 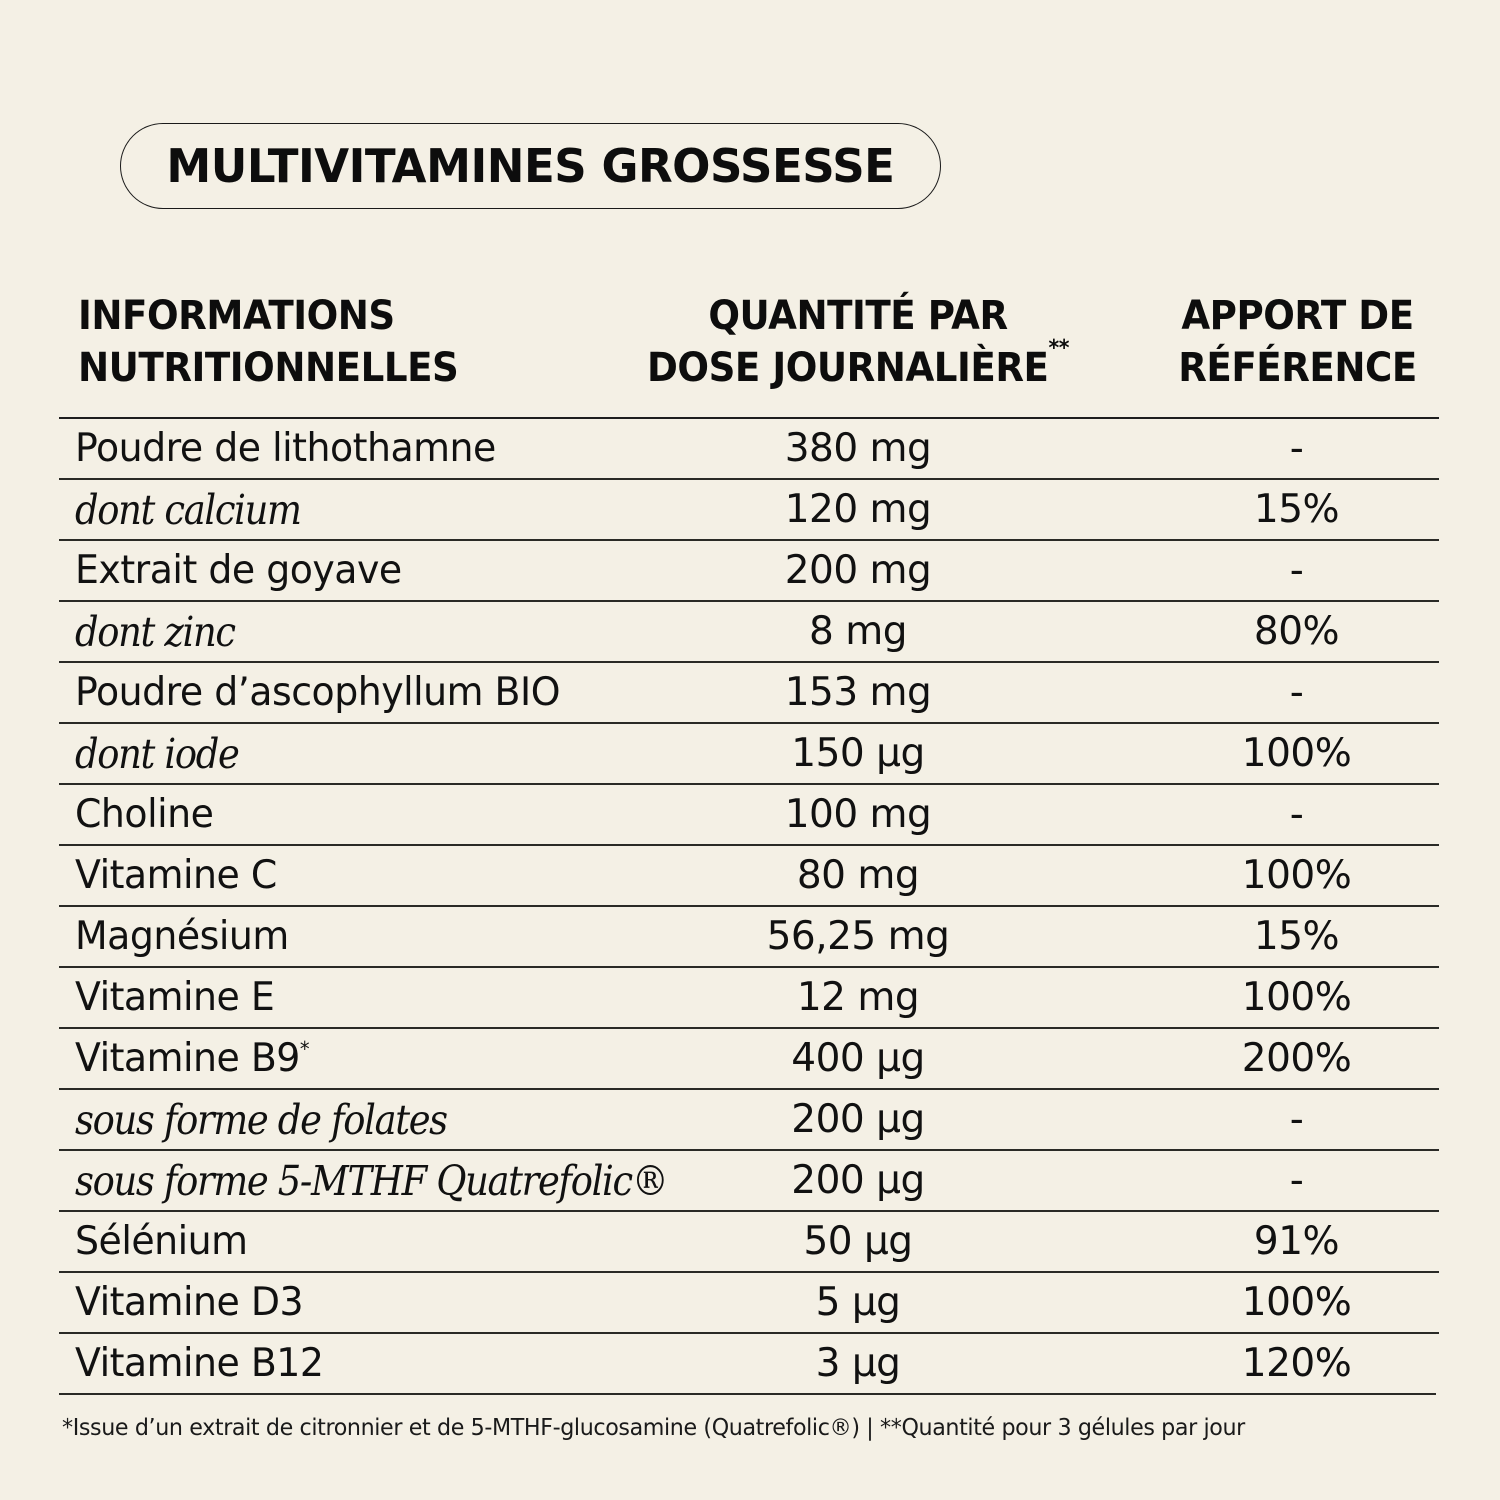 I want to click on nutrient-name-text: dont iode, so click(x=157, y=754).